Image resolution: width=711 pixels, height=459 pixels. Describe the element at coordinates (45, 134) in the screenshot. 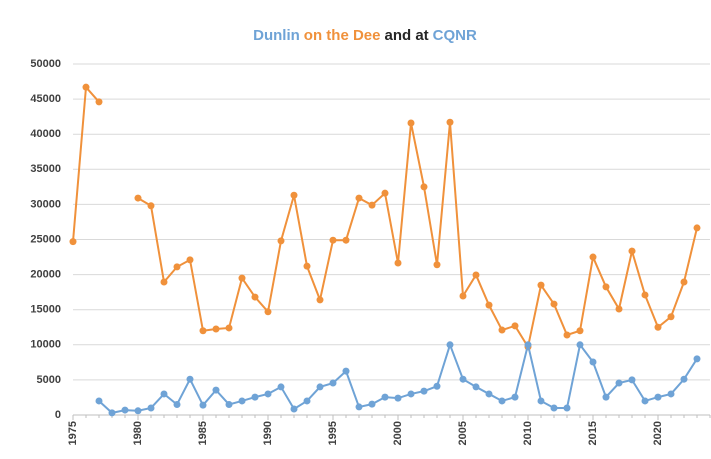

I see `y-tick-label: 40000` at that location.